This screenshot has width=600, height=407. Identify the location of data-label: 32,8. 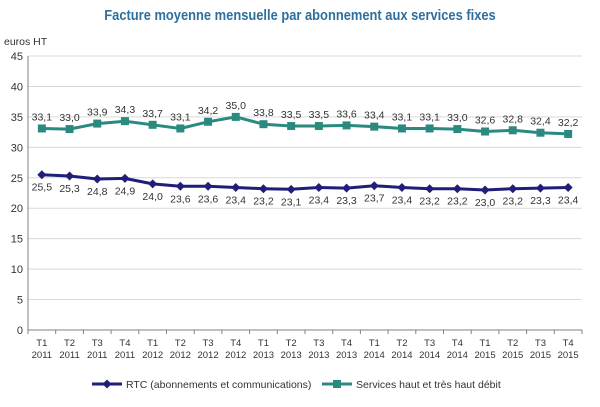
(513, 119).